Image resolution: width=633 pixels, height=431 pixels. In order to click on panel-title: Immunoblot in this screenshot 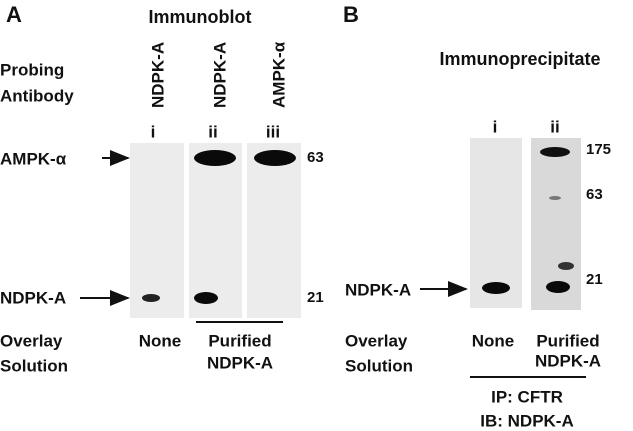, I will do `click(200, 17)`.